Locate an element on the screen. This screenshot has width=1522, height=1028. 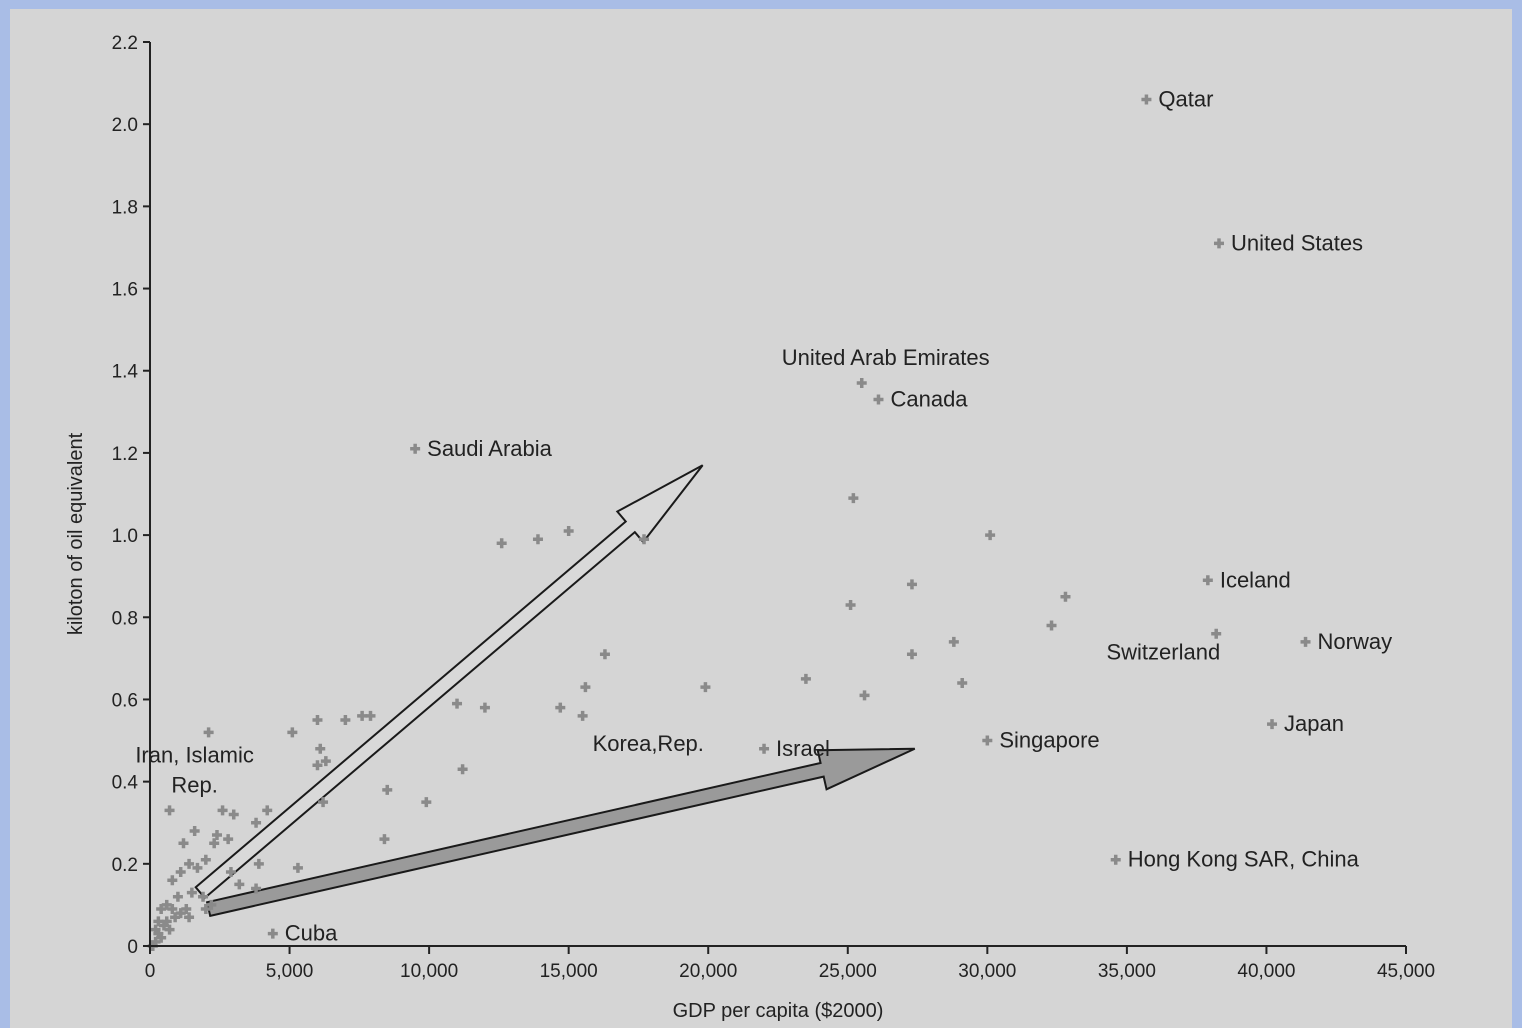
y-tick-label: 0.2 is located at coordinates (125, 865).